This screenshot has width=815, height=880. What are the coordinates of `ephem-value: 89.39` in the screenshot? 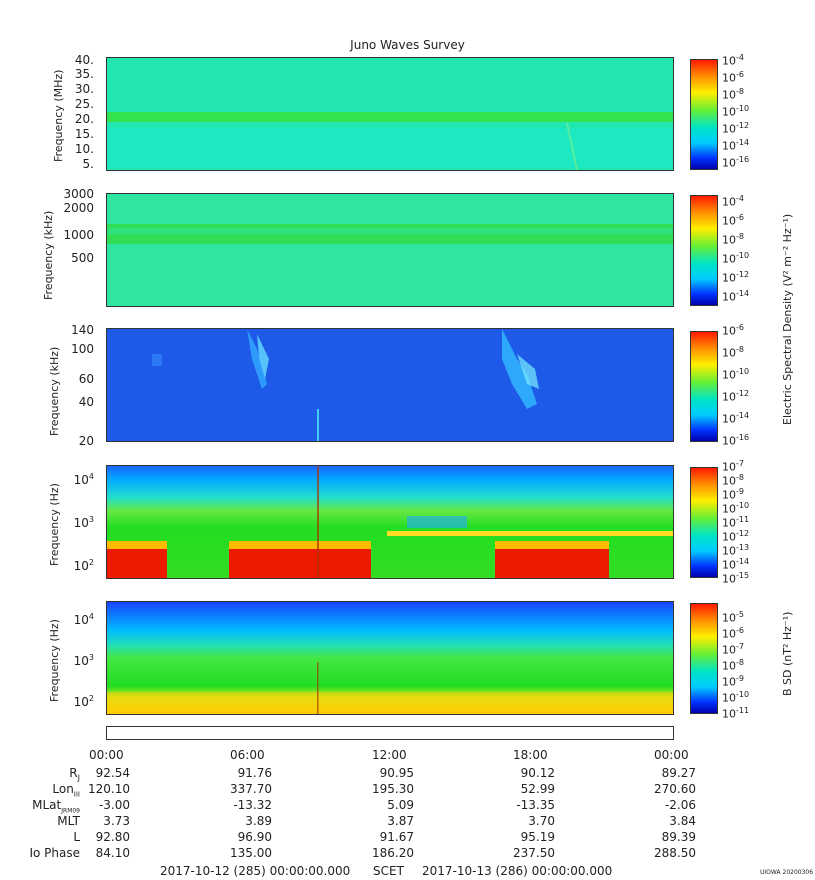 It's located at (678, 837).